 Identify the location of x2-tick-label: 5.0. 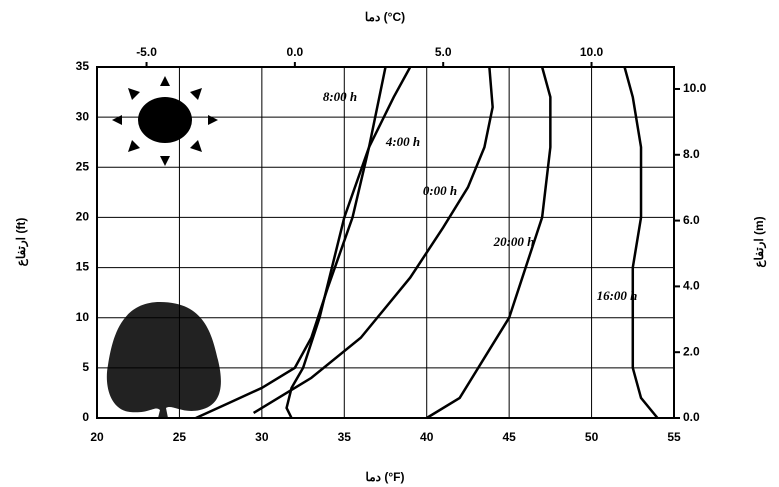
(443, 52).